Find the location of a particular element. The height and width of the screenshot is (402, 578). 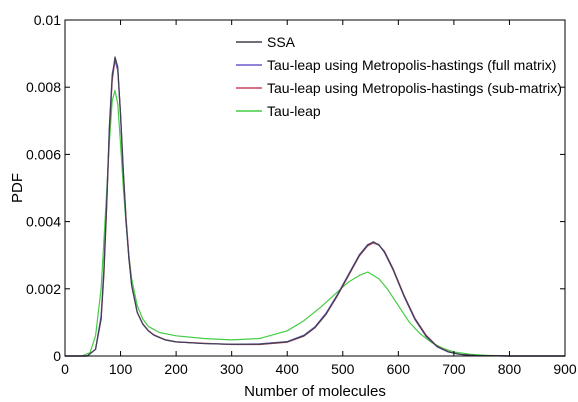

legend-label-1: SSA is located at coordinates (281, 42).